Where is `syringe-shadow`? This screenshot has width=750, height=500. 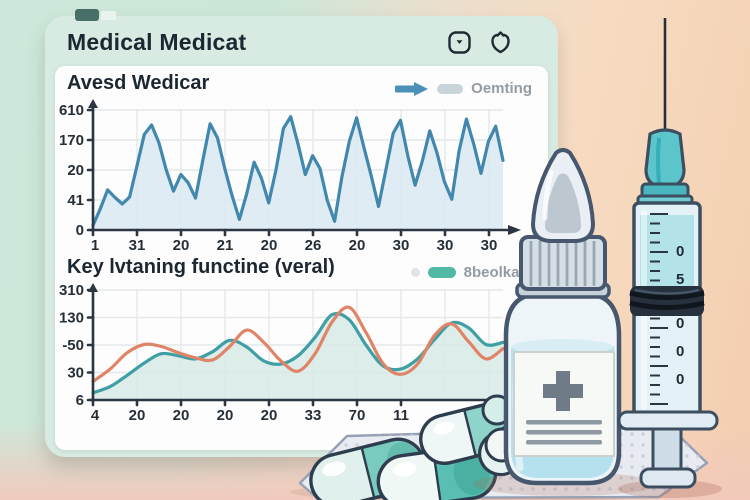 syringe-shadow is located at coordinates (670, 489).